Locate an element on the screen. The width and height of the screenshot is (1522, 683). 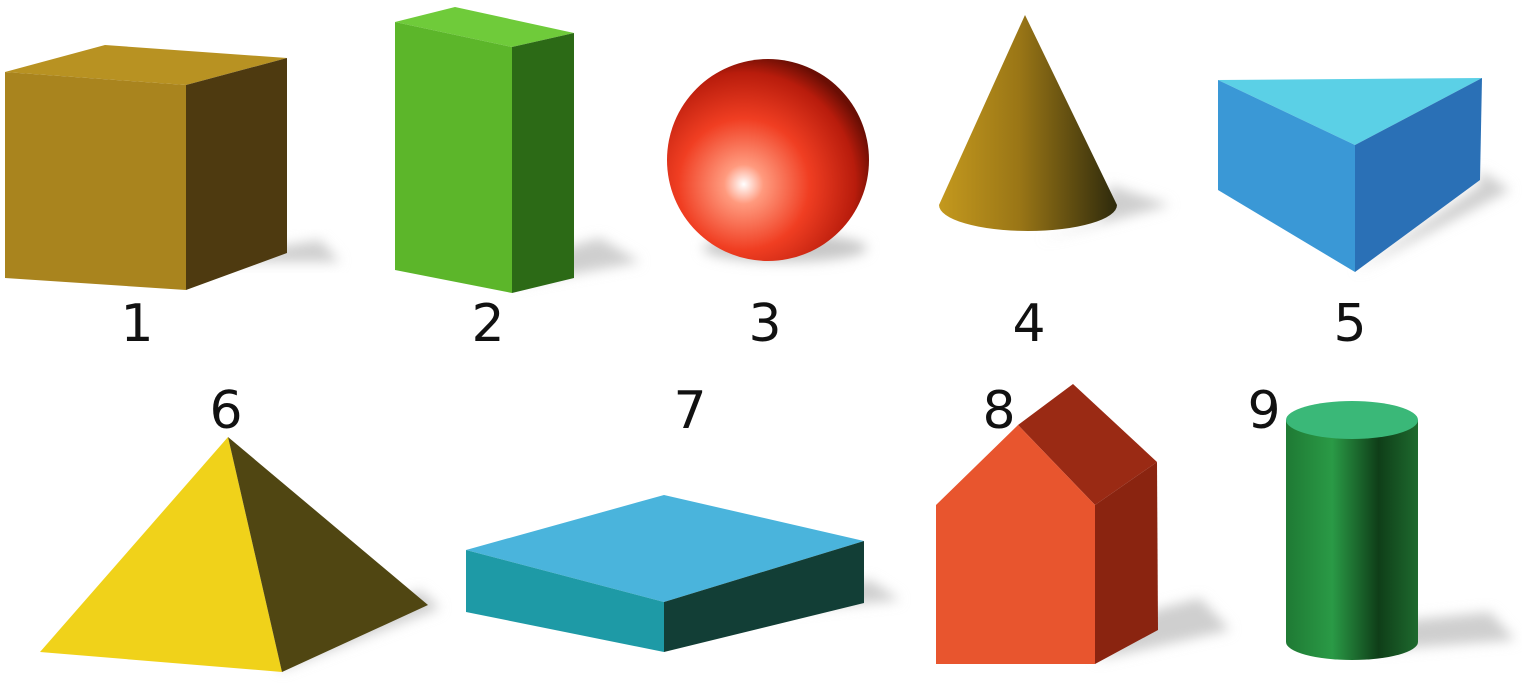
shape-label-7: 7 is located at coordinates (690, 411).